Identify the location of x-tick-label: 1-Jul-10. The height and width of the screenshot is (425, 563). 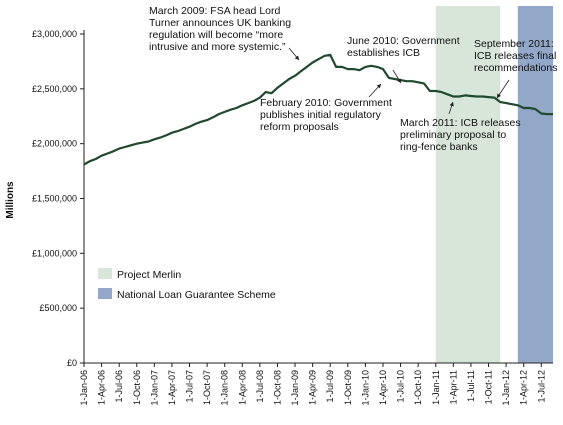
(401, 386).